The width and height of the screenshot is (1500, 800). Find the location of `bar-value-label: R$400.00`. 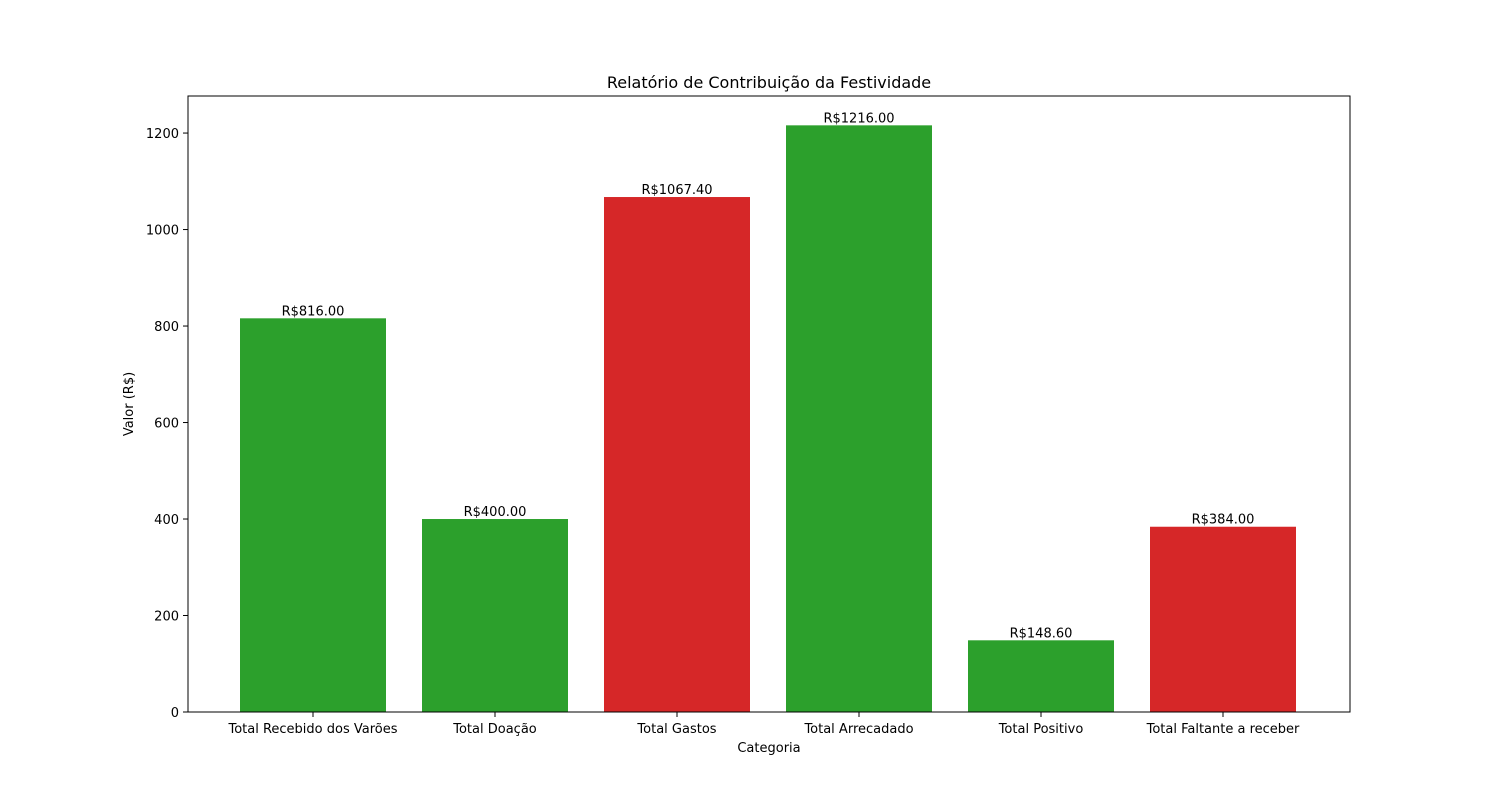

bar-value-label: R$400.00 is located at coordinates (495, 512).